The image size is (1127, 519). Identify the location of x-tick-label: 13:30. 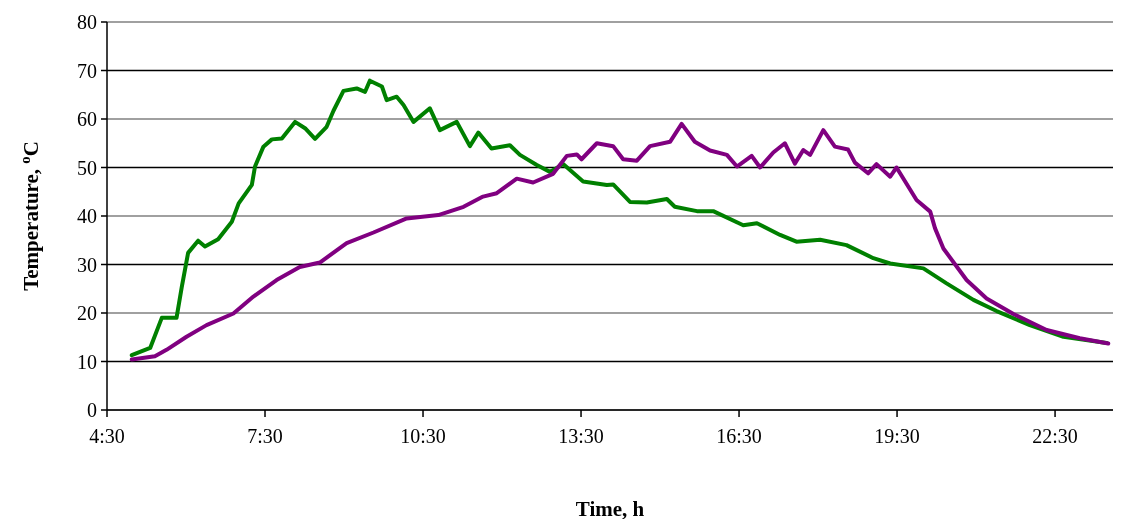
(581, 436).